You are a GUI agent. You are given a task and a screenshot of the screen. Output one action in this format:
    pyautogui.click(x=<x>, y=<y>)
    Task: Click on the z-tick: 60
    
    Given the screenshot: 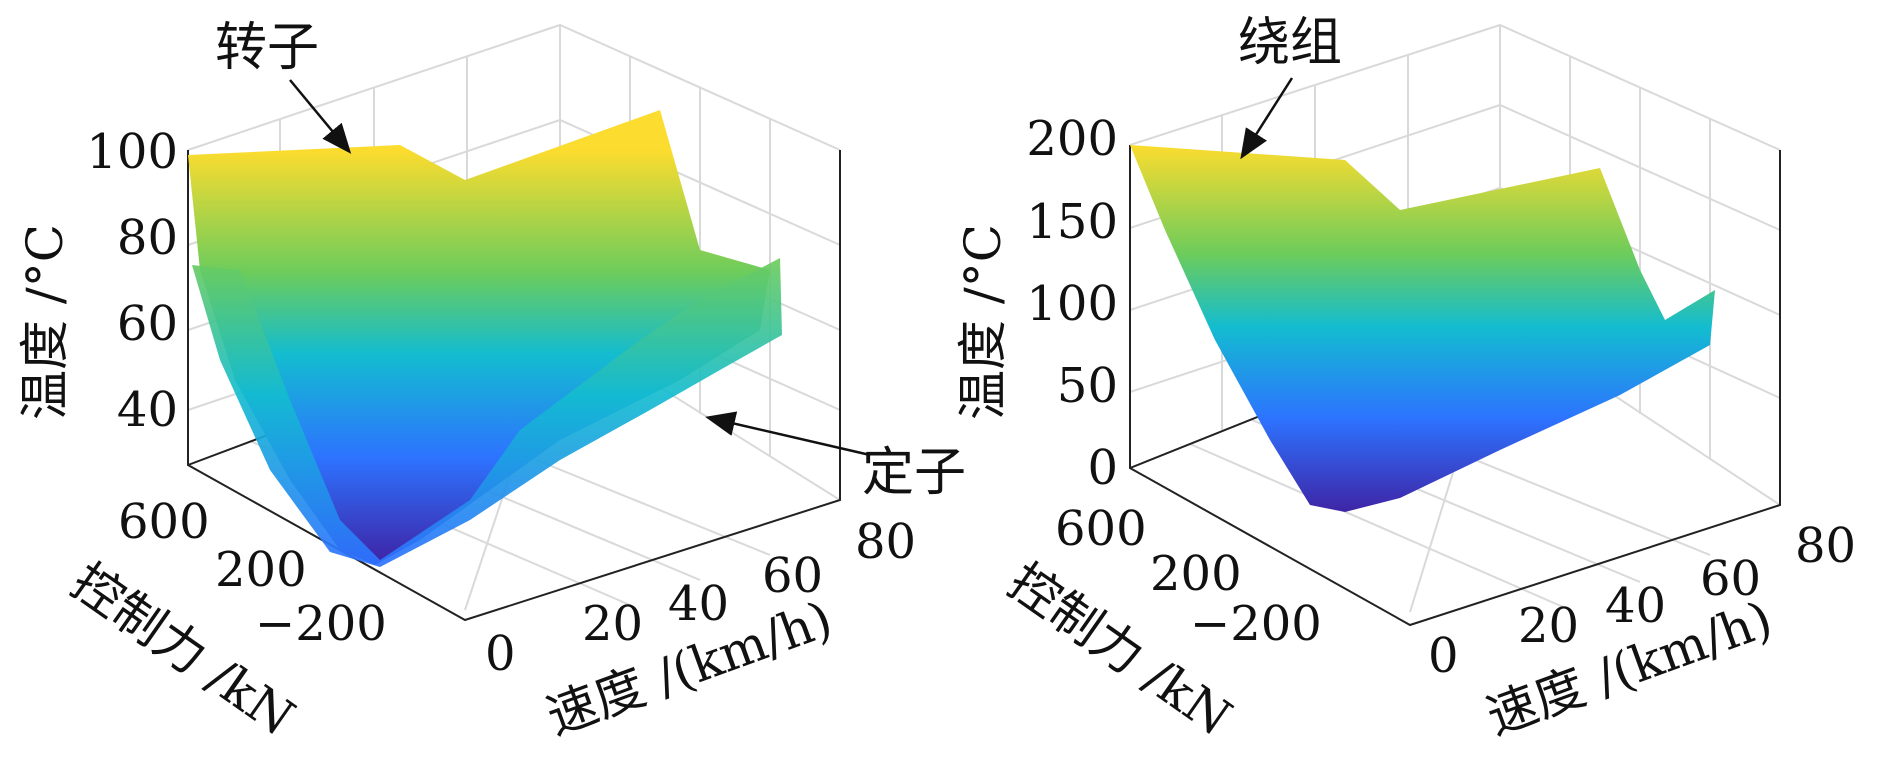 What is the action you would take?
    pyautogui.click(x=147, y=324)
    